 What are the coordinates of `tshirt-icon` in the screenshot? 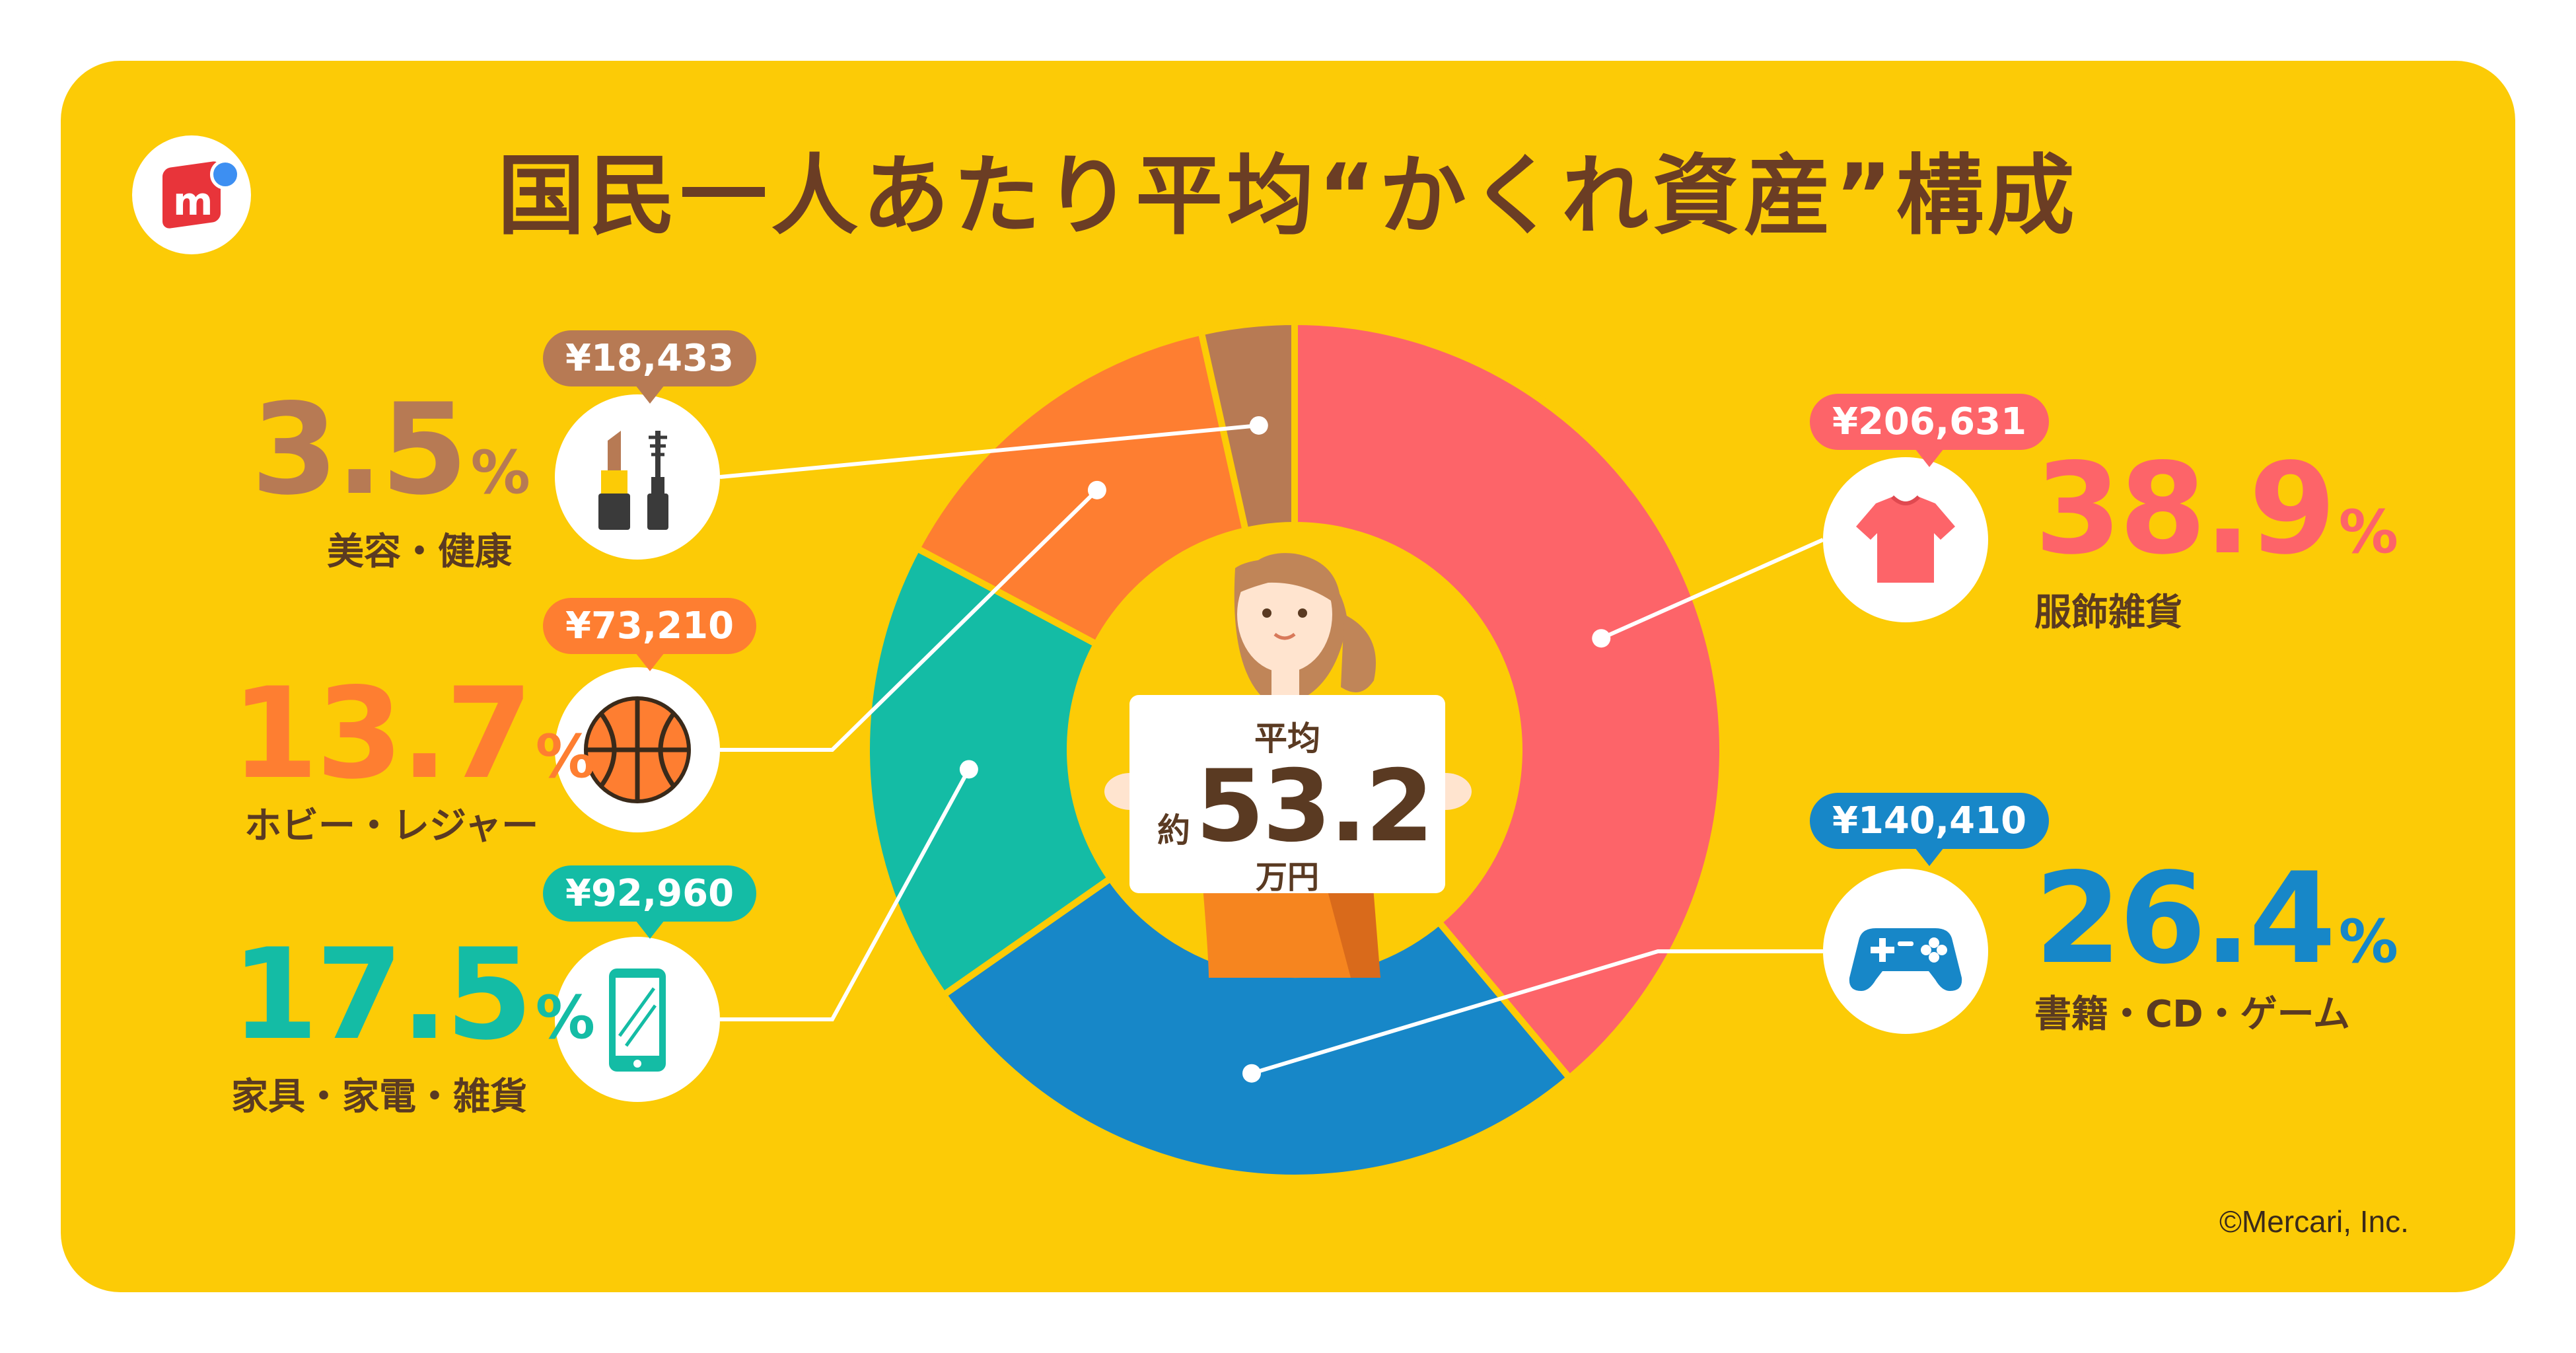 It's located at (1905, 539).